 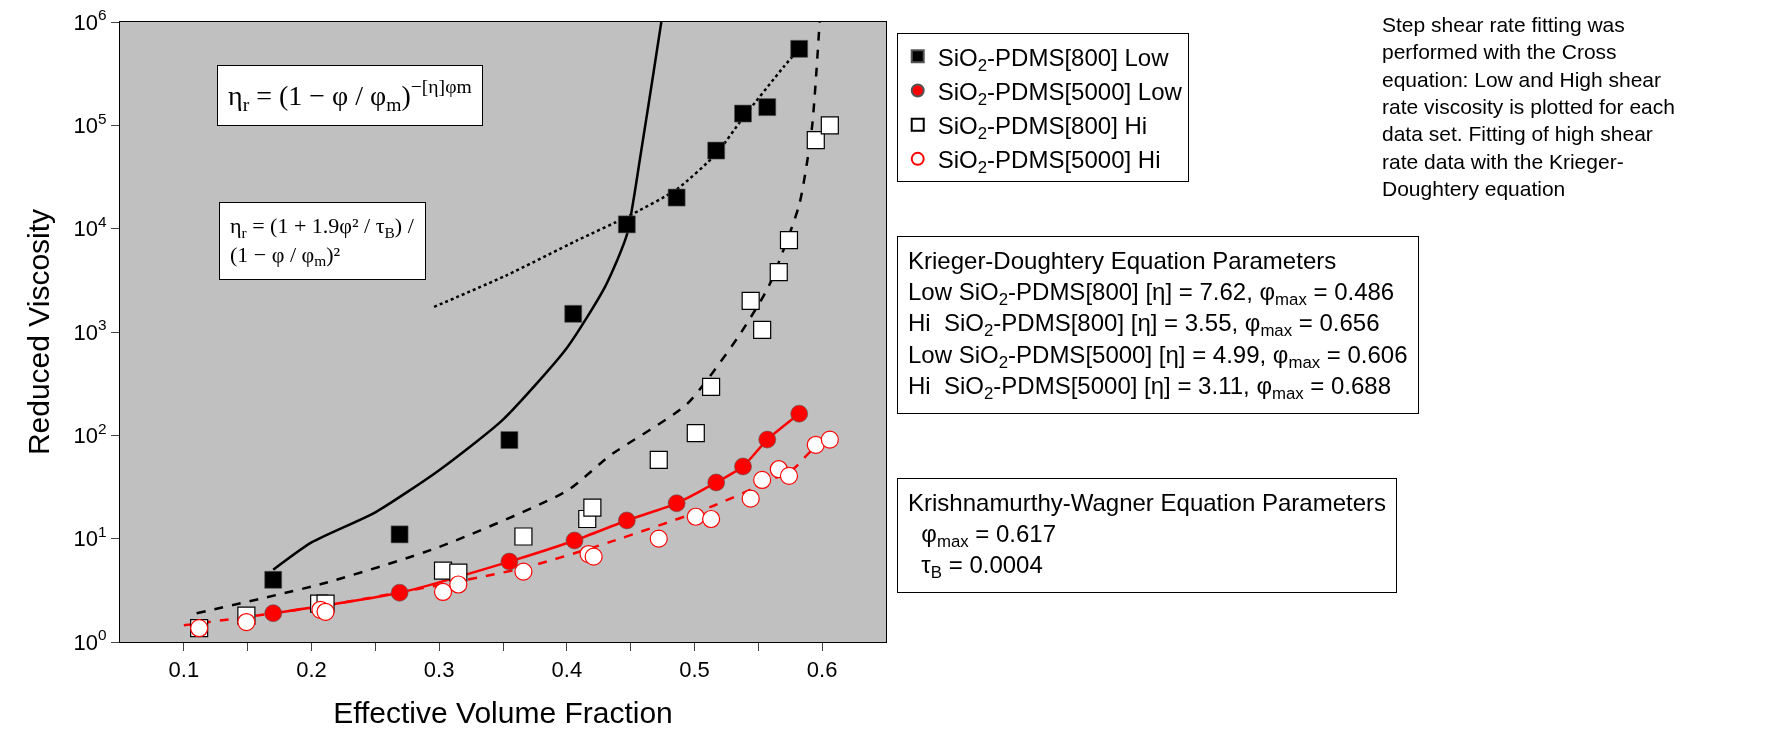 I want to click on y-tick-label: 10$^{3}$, so click(x=90, y=330).